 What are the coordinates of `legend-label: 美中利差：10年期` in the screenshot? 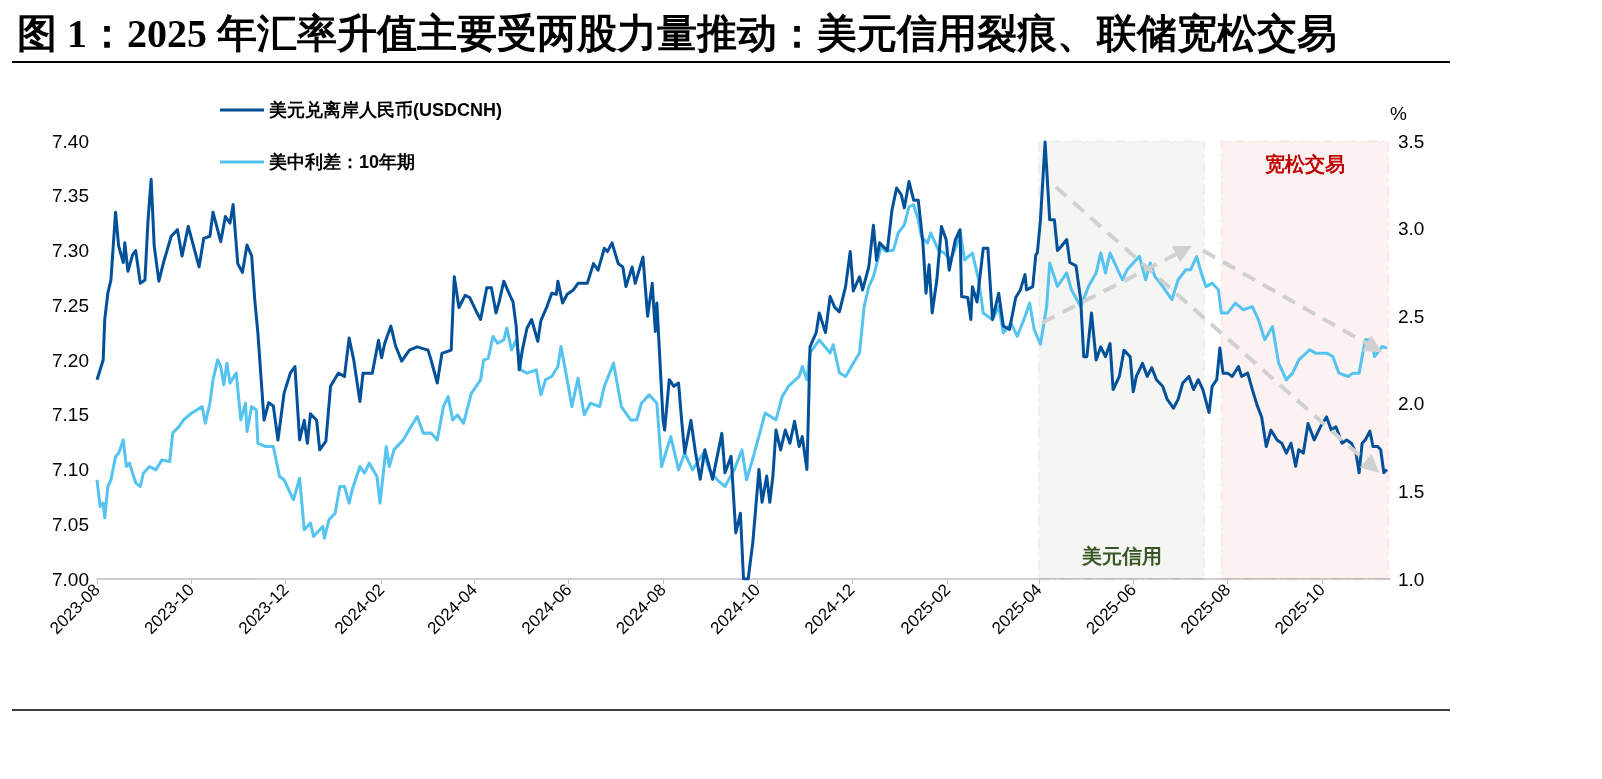 It's located at (342, 162).